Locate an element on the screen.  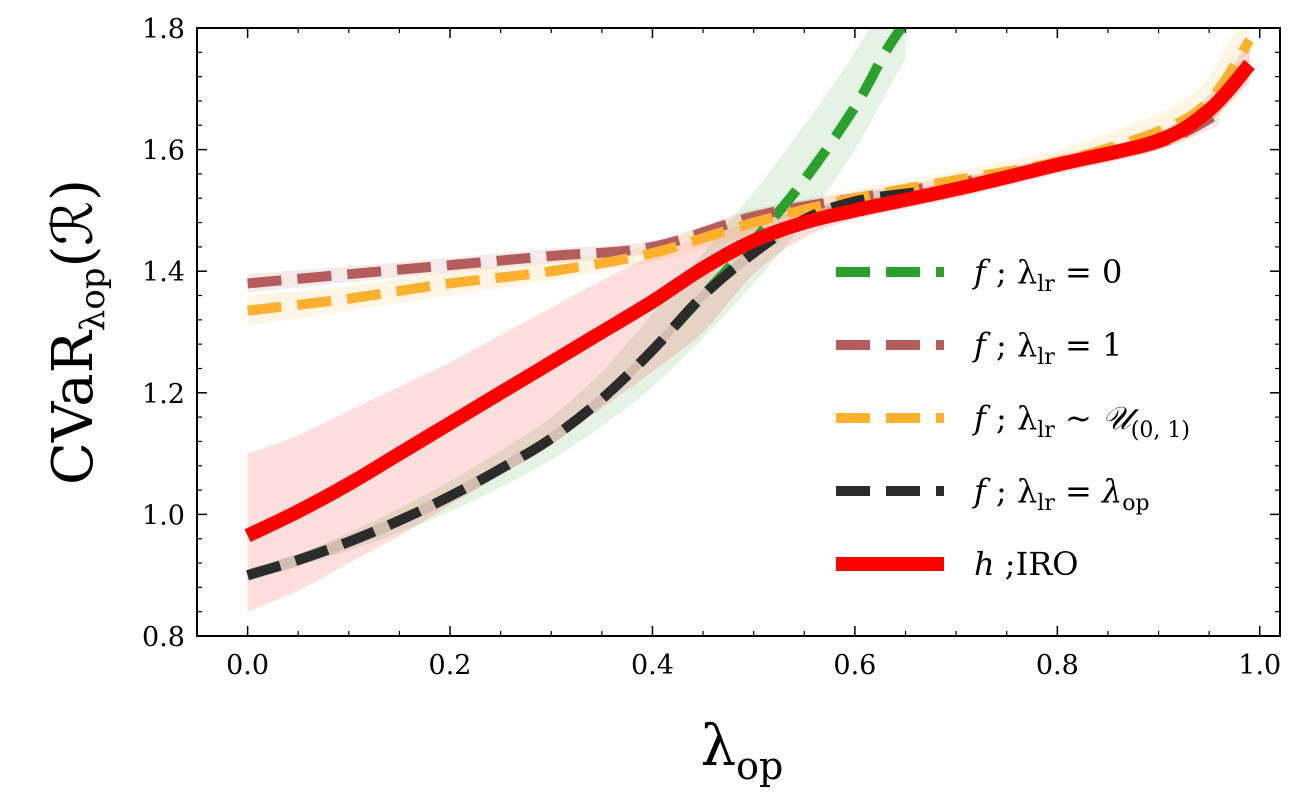
x-tick-label: 0.2 is located at coordinates (450, 665).